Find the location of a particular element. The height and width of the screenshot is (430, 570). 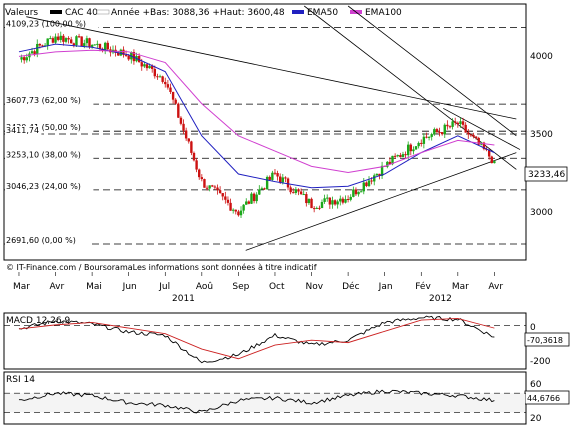

month-label: Mai is located at coordinates (94, 287).